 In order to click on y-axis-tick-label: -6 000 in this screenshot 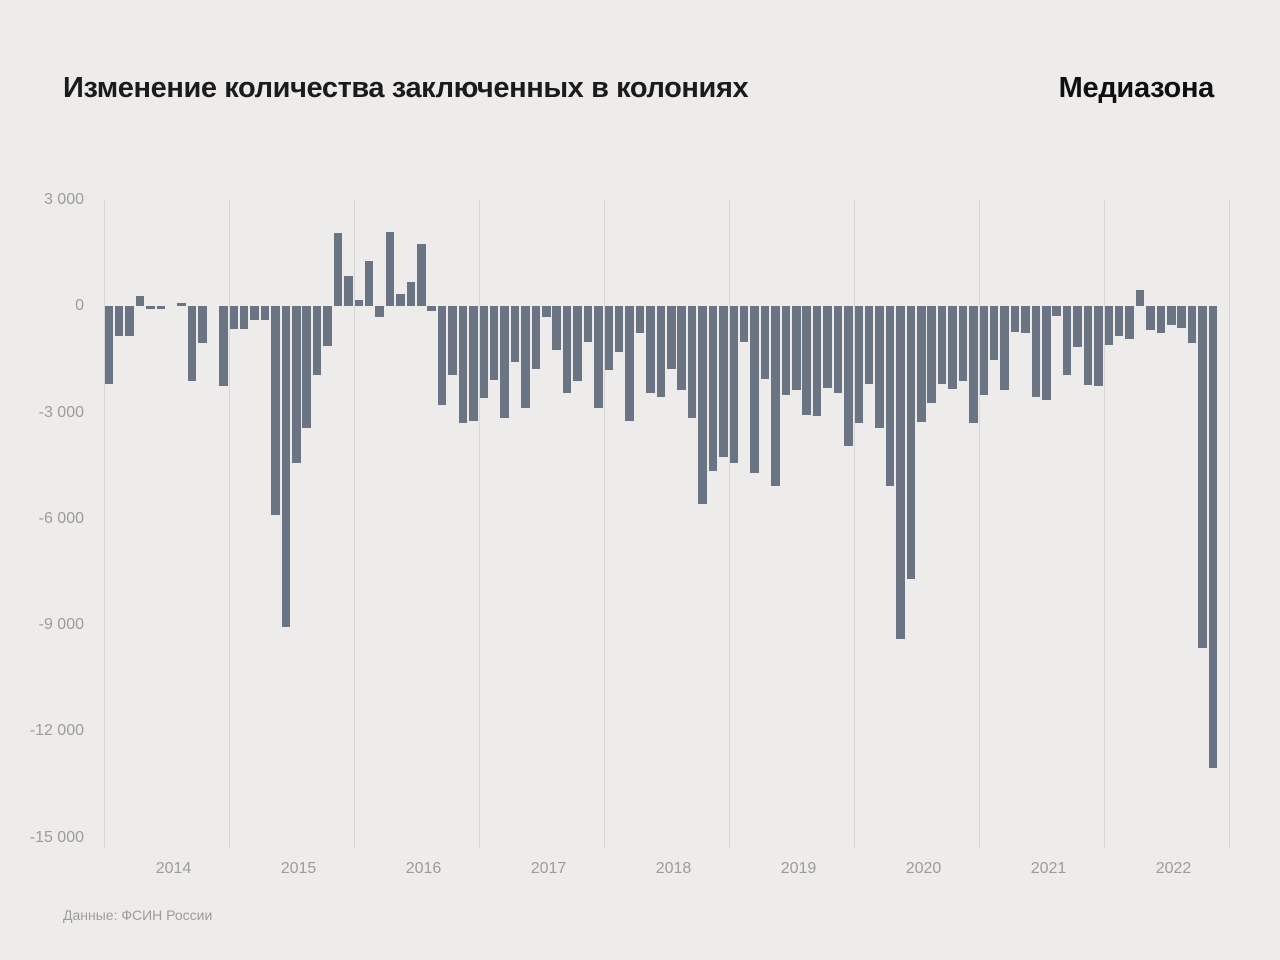, I will do `click(61, 518)`.